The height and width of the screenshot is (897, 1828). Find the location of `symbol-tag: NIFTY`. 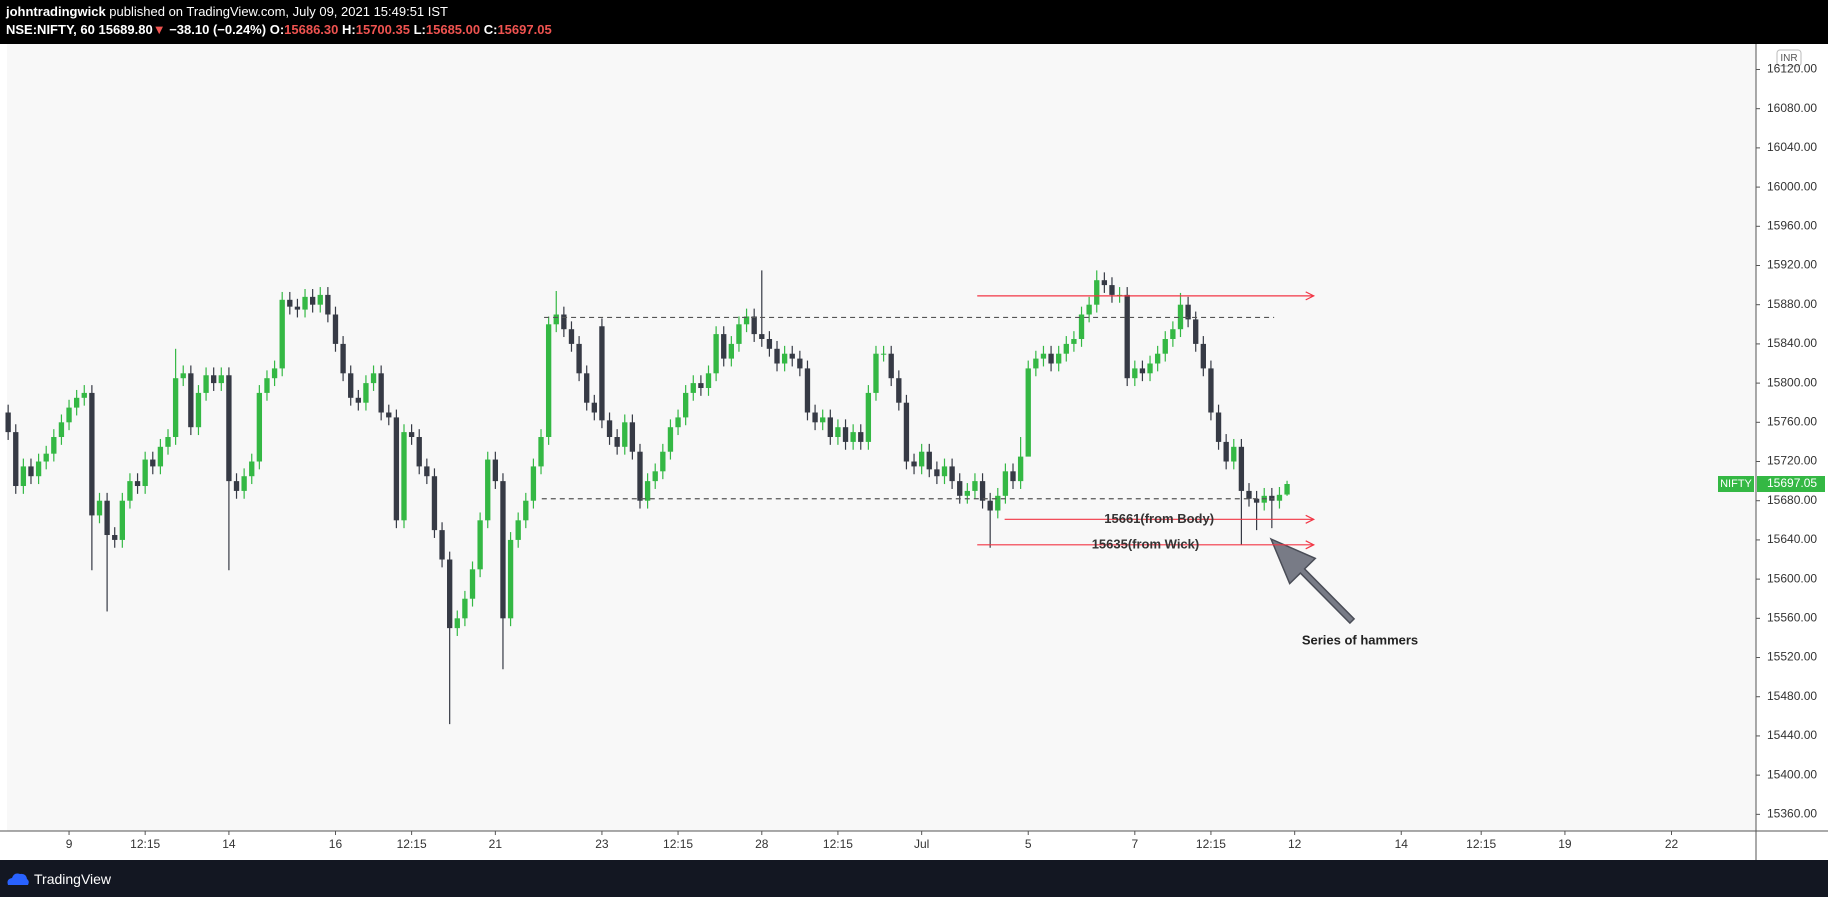

symbol-tag: NIFTY is located at coordinates (1736, 484).